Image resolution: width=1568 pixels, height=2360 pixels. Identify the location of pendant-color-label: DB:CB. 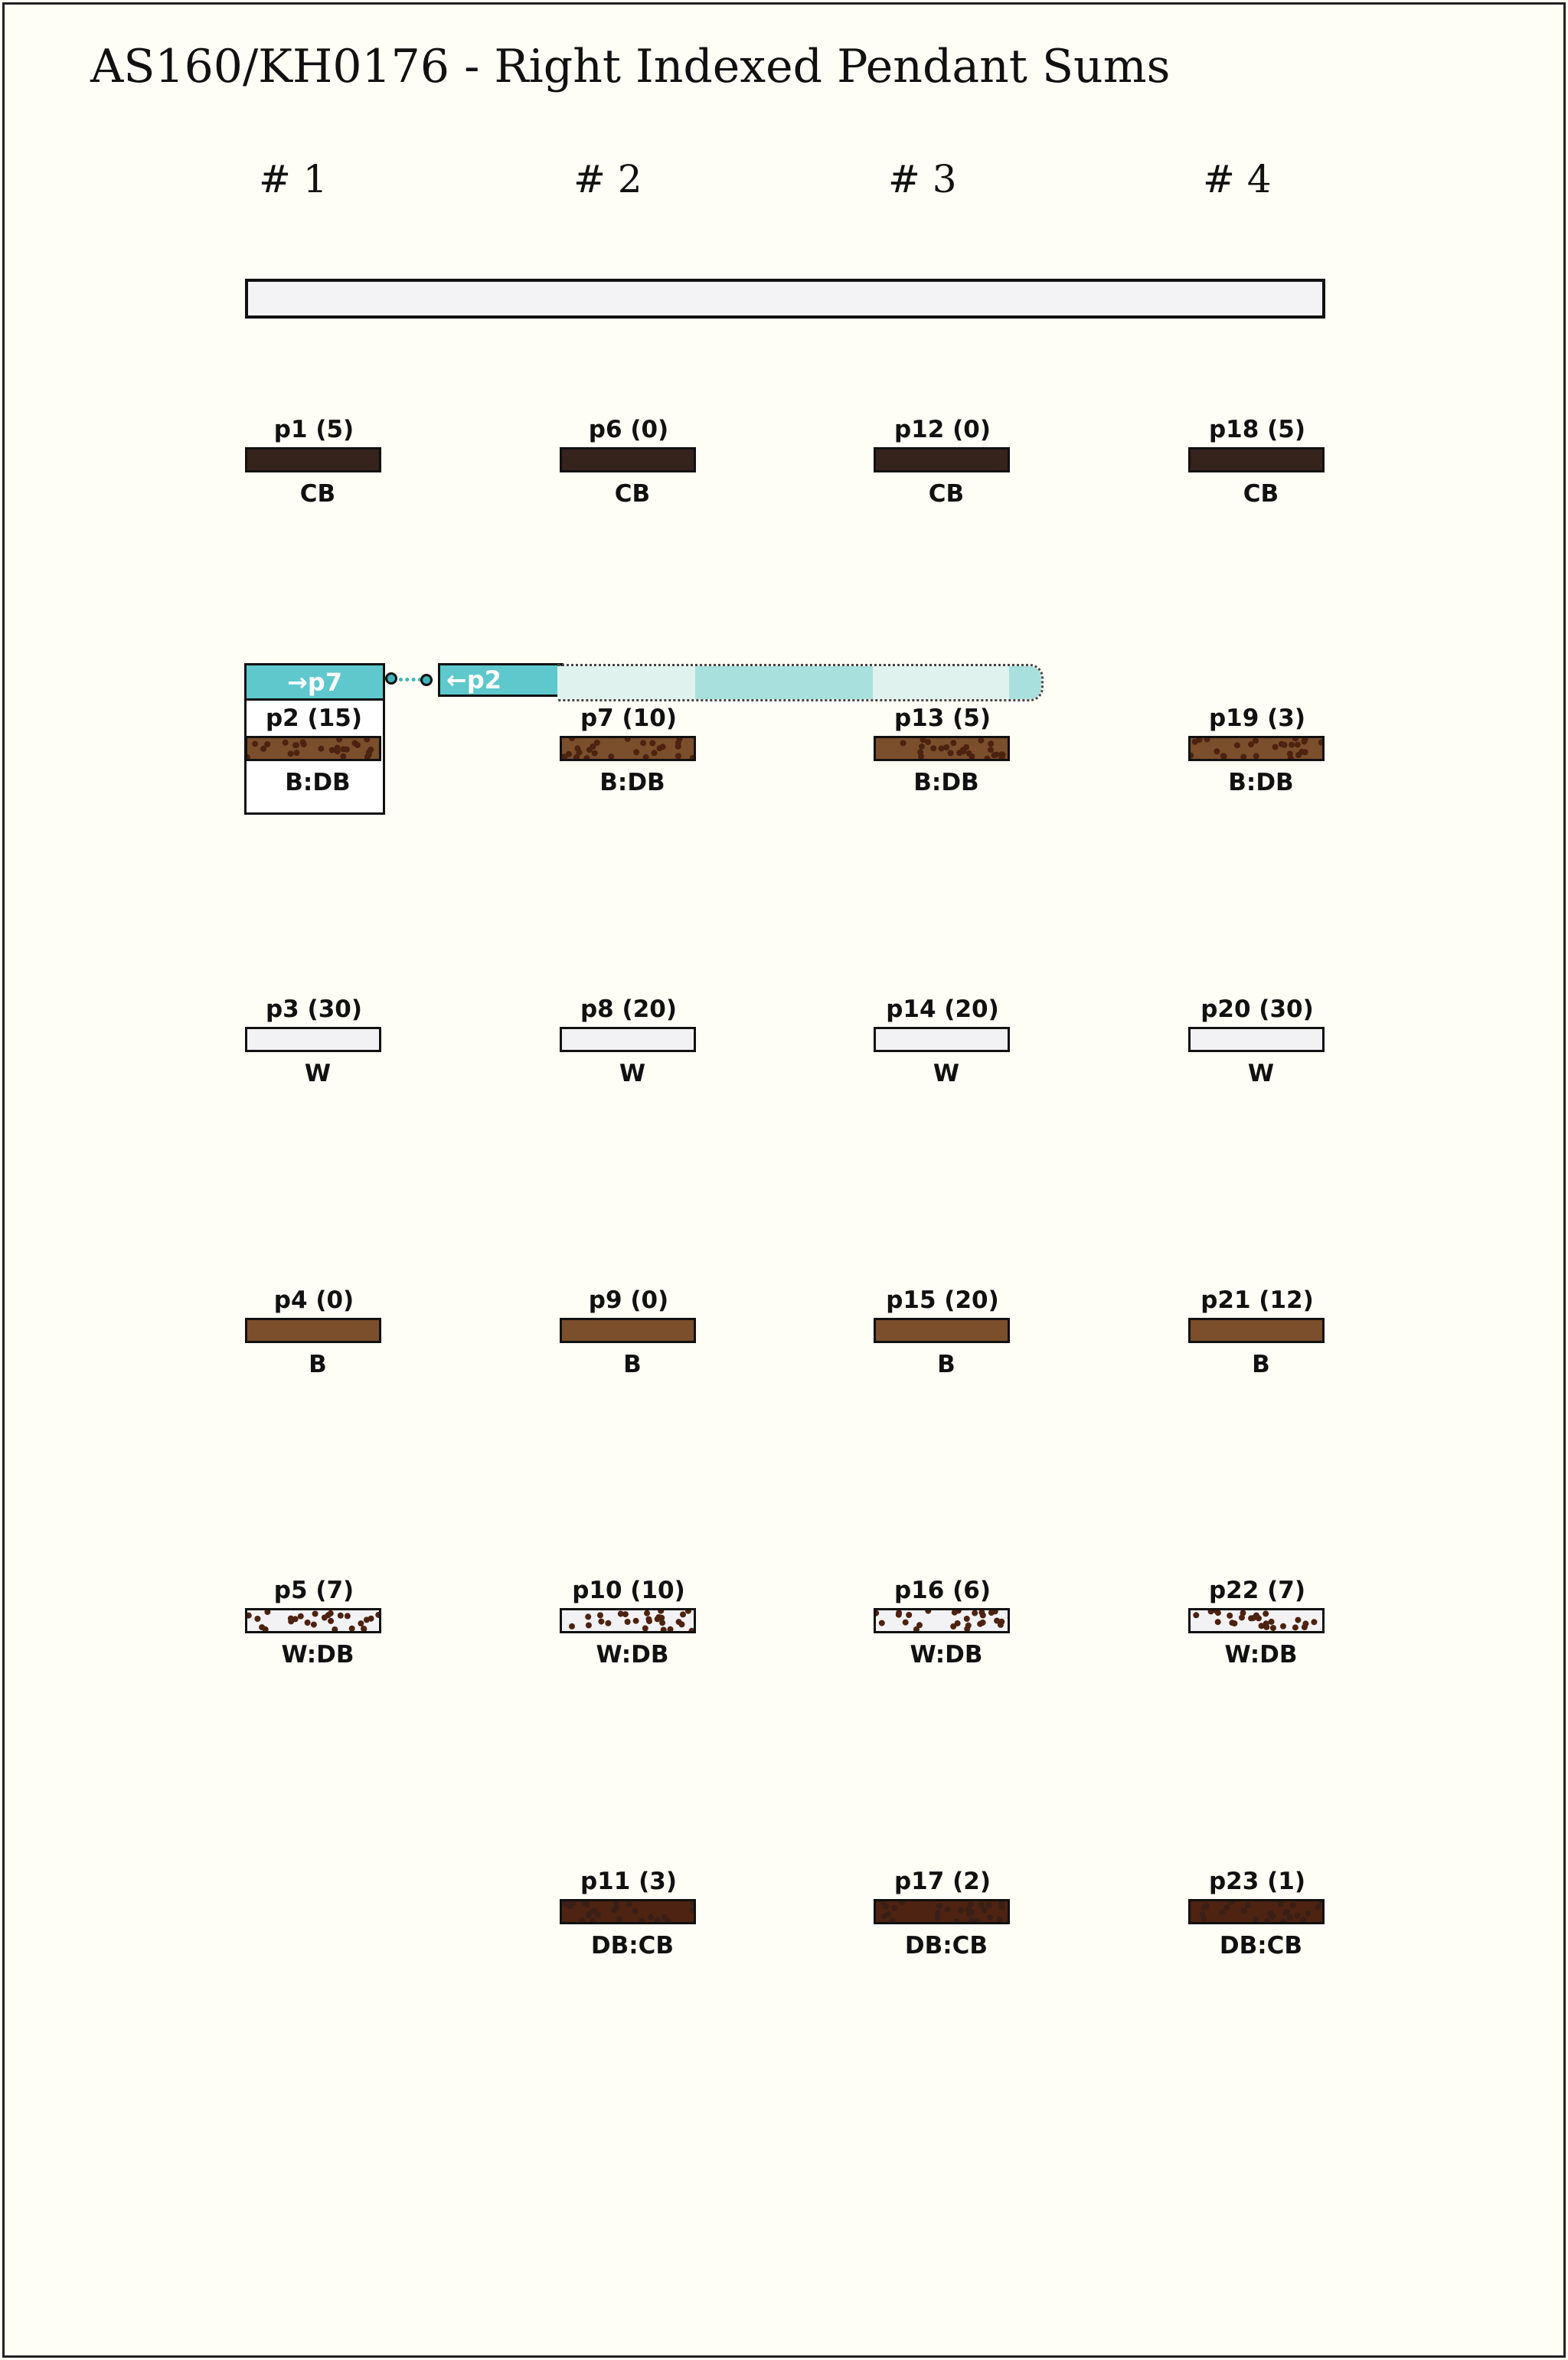
(1261, 1946).